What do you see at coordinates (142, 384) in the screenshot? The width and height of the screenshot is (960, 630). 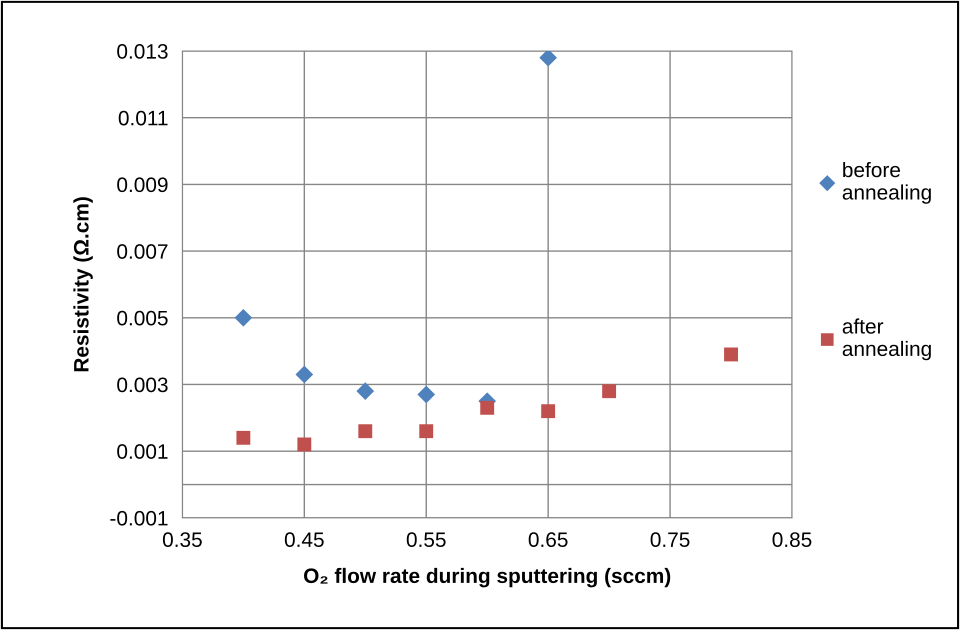 I see `y-tick-label: 0.003` at bounding box center [142, 384].